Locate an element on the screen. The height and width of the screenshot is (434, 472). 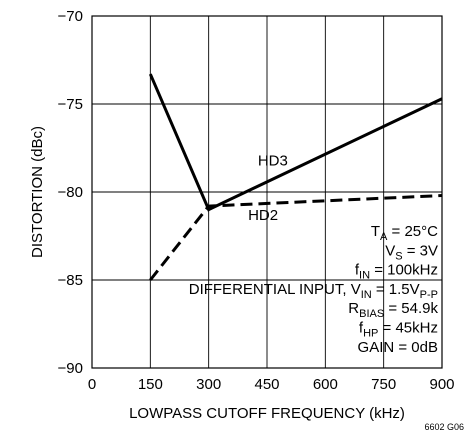
x-tick-label: 600 is located at coordinates (325, 384).